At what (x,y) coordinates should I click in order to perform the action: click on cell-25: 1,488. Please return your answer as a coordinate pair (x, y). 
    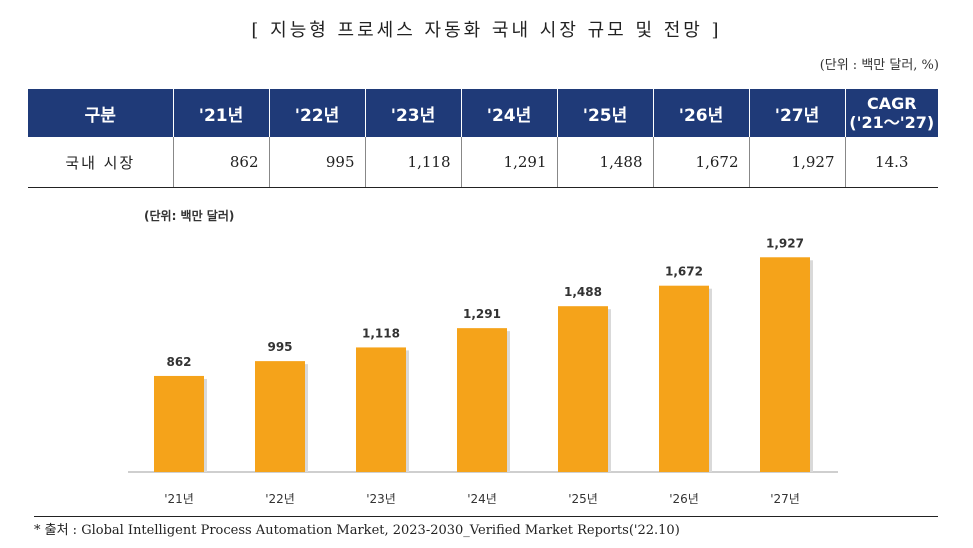
    Looking at the image, I should click on (604, 162).